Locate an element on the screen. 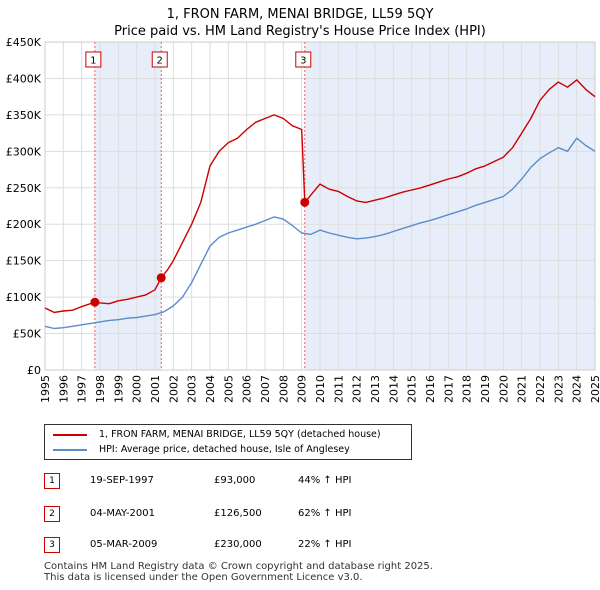 The height and width of the screenshot is (590, 600). x-tick-label: 2003 is located at coordinates (192, 389).